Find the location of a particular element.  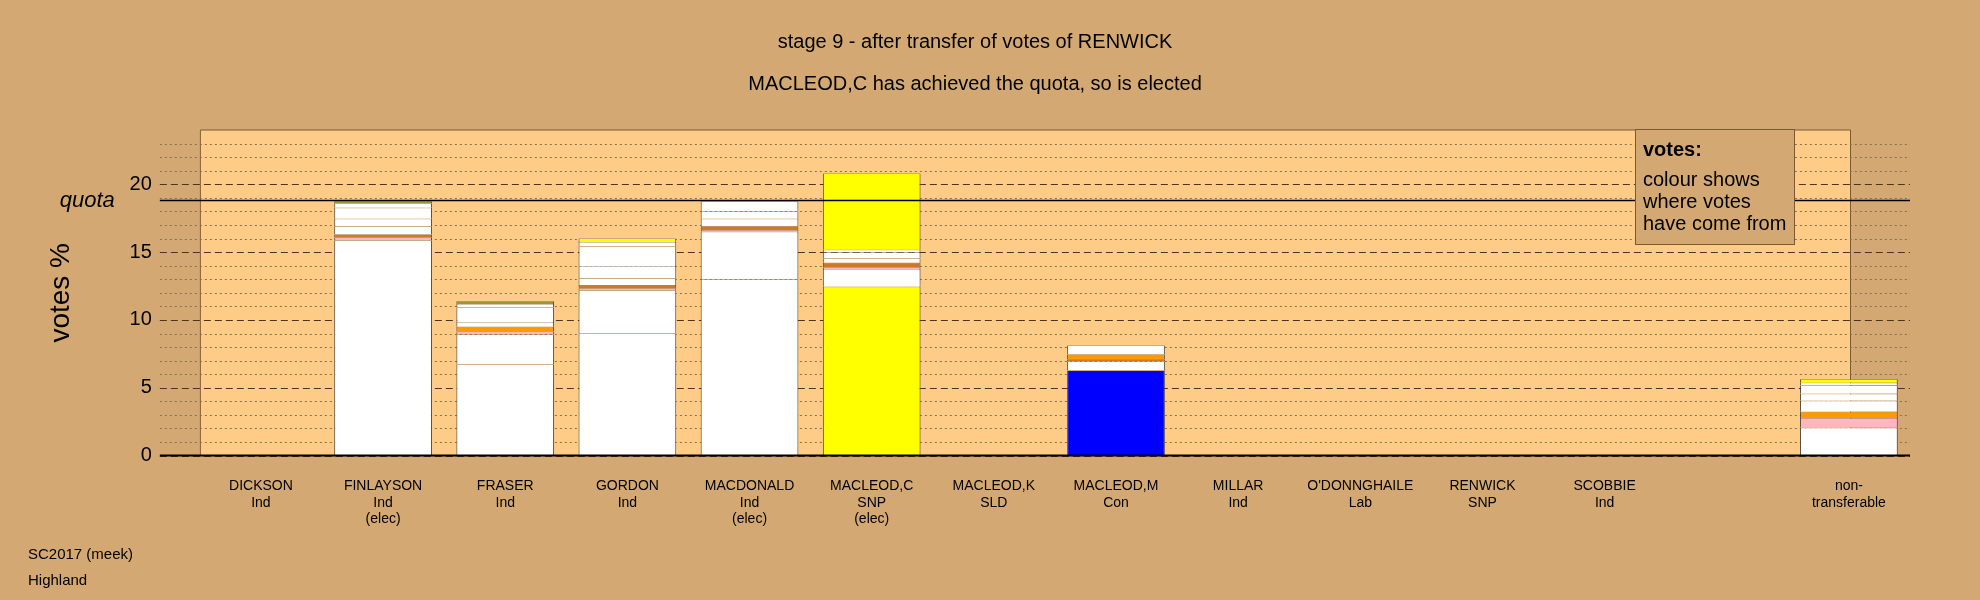

chart-subtitle: MACLEOD,C has achieved the quota, so is elected is located at coordinates (975, 82).